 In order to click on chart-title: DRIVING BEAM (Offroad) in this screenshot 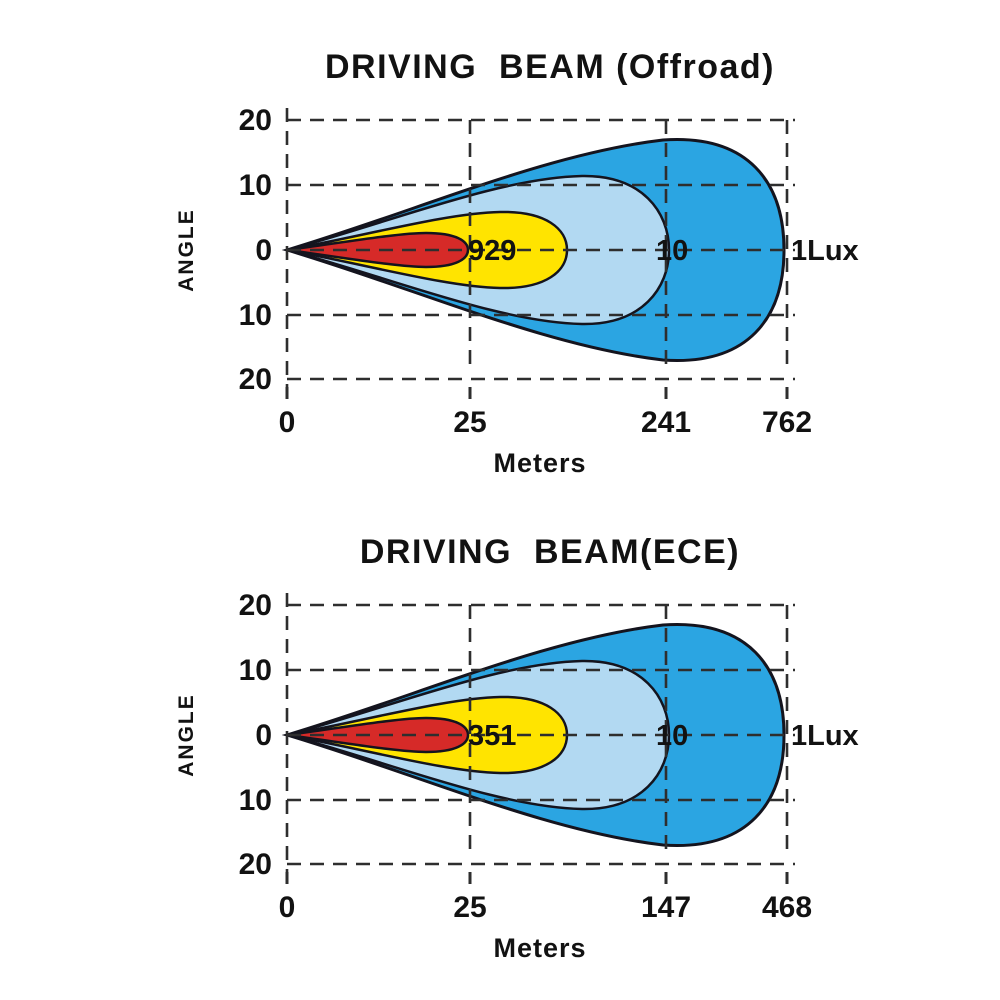, I will do `click(550, 67)`.